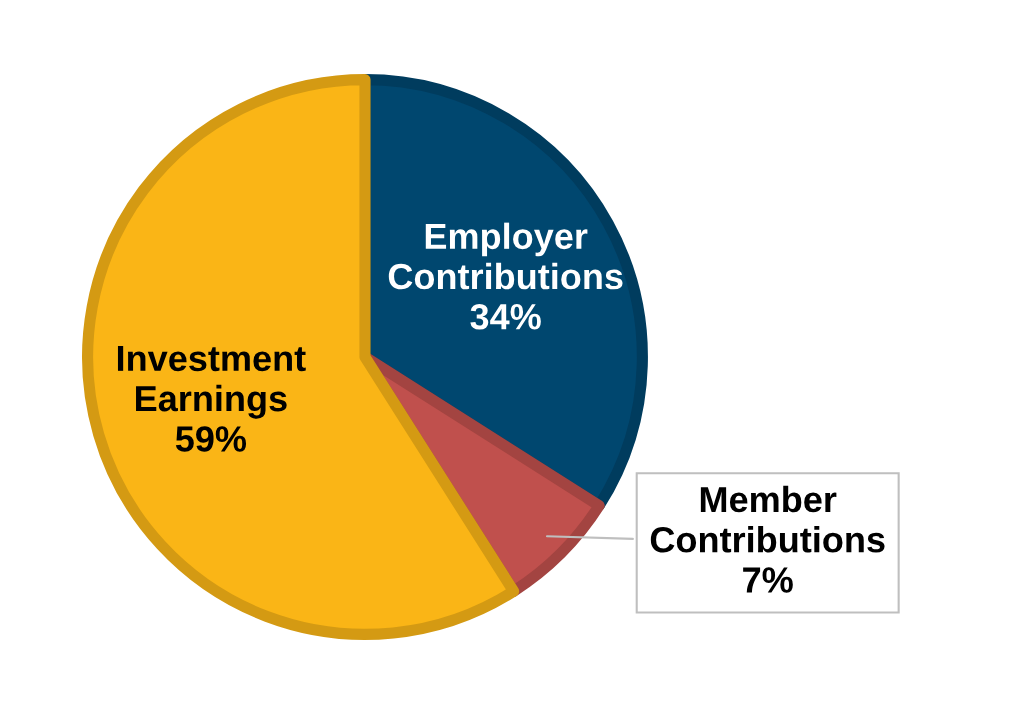 Image resolution: width=1026 pixels, height=713 pixels. I want to click on slice-label: Employer Contributions, so click(505, 256).